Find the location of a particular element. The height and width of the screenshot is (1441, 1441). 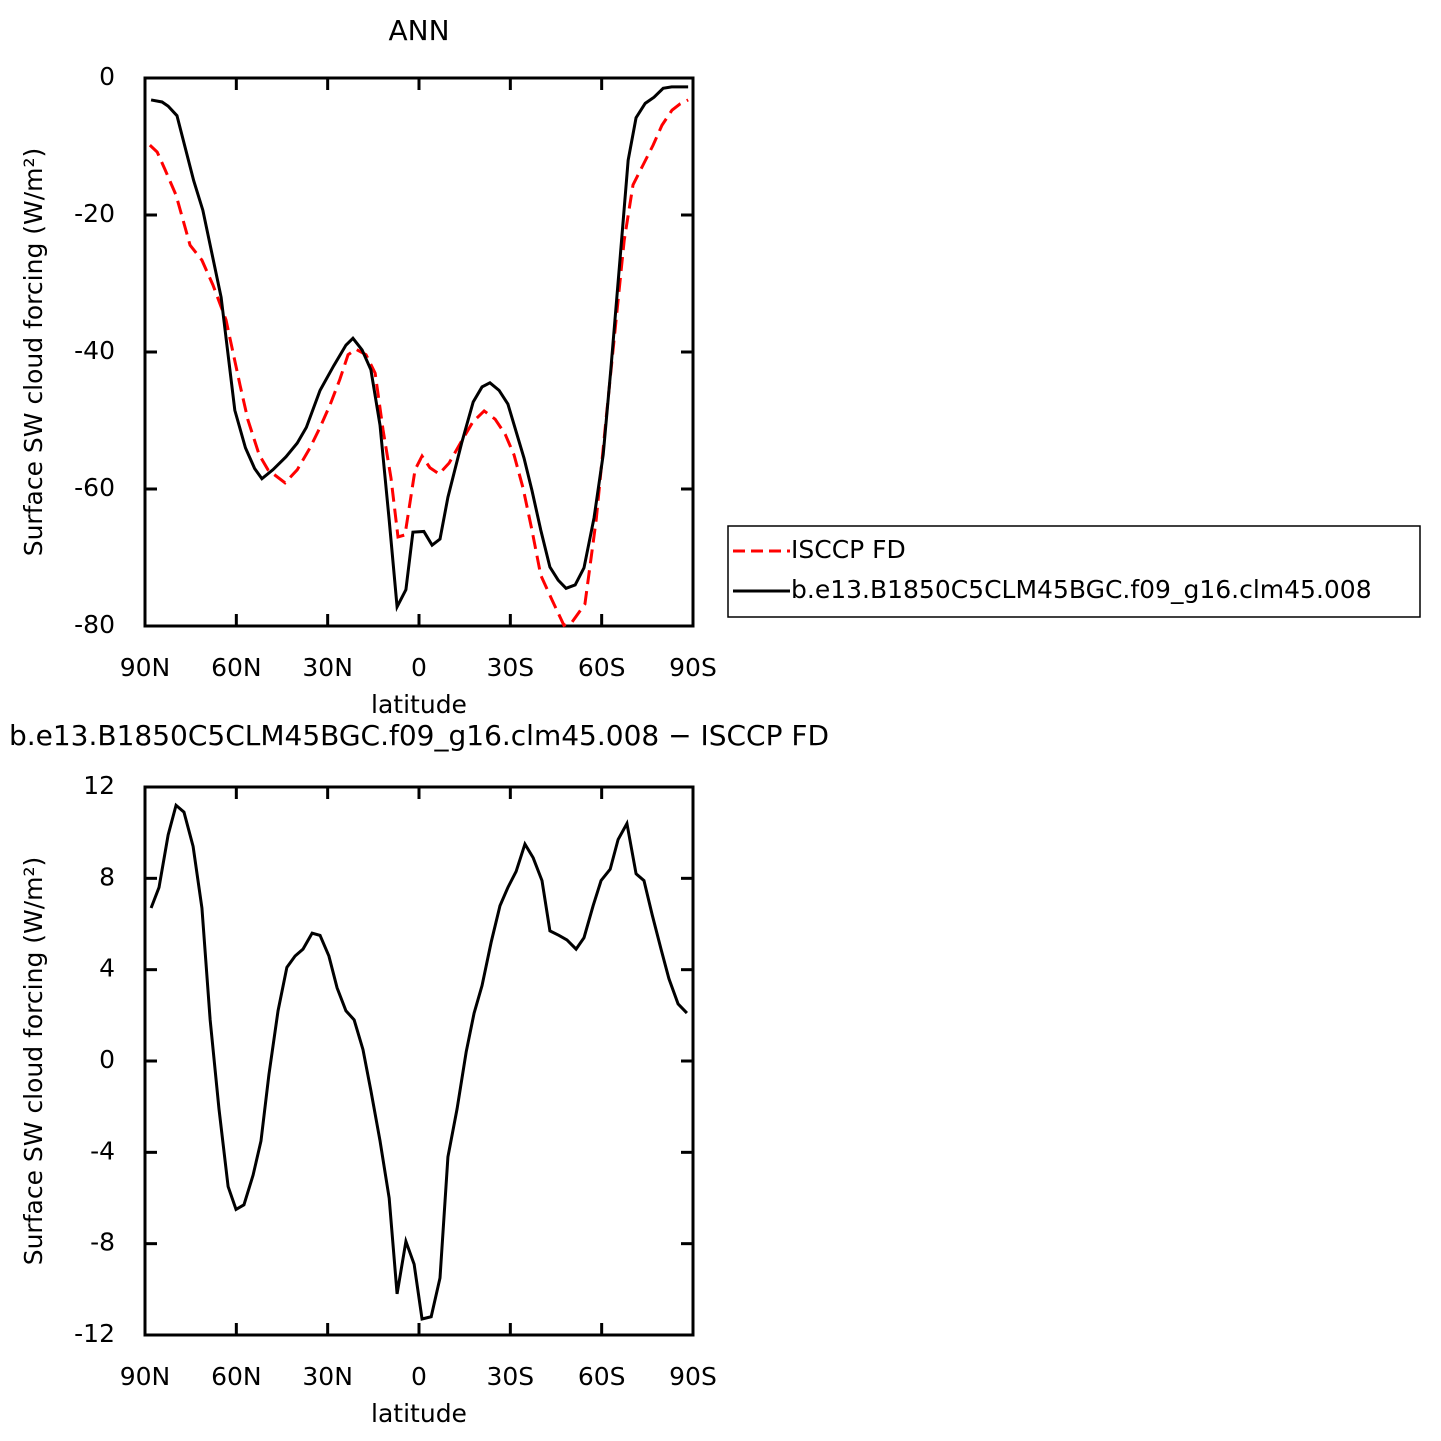

y-tick-label: 12 is located at coordinates (99, 785).